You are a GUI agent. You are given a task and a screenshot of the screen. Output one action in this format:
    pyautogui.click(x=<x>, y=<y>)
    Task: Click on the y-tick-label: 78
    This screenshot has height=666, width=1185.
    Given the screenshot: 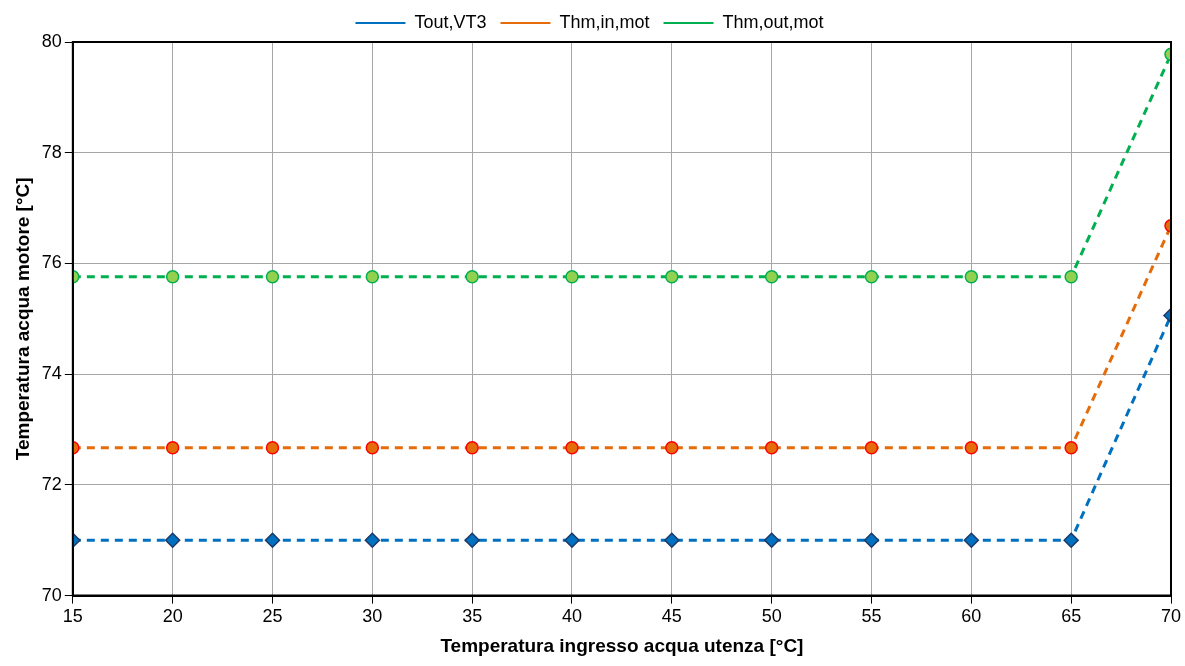 What is the action you would take?
    pyautogui.click(x=51, y=151)
    